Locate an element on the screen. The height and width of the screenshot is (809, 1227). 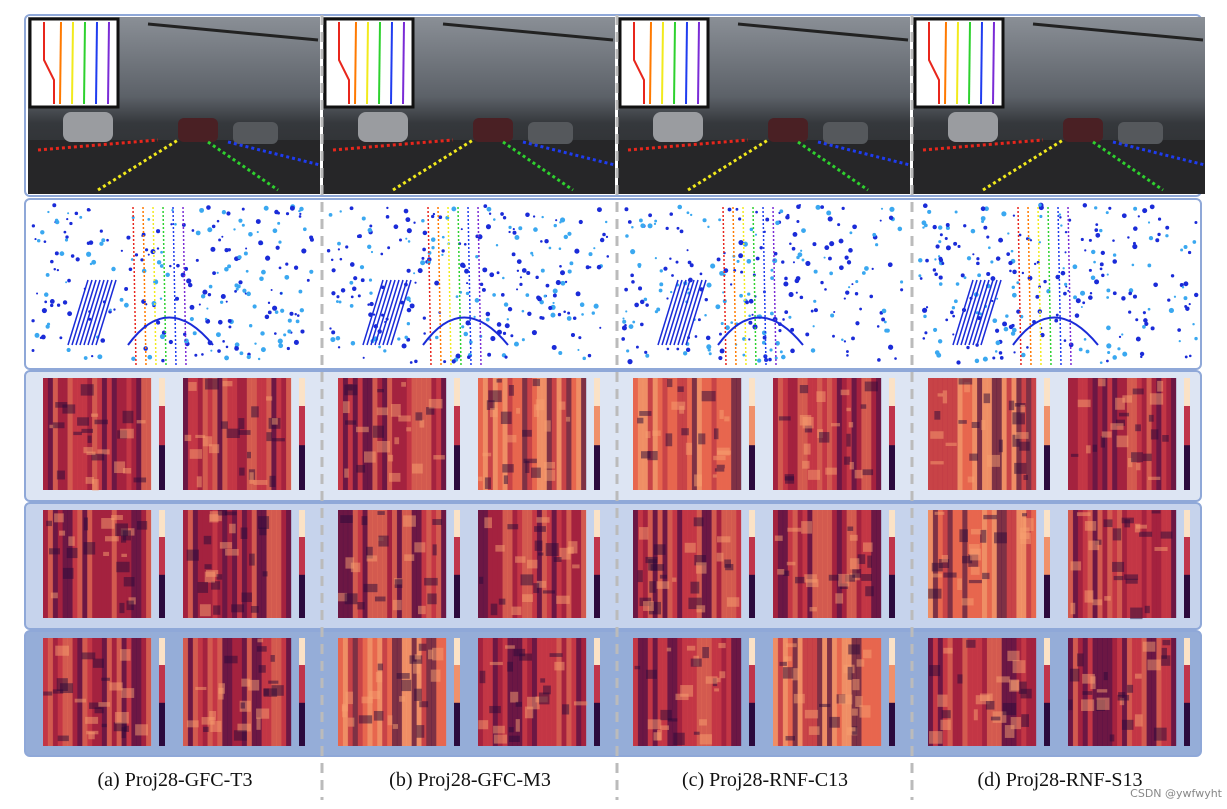
ring is located at coordinates (465, 331).